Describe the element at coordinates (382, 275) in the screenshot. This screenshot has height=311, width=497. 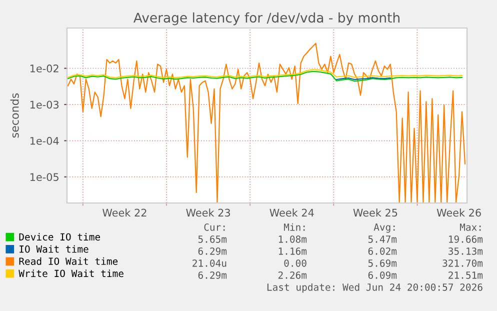
I see `text: 6.09m` at that location.